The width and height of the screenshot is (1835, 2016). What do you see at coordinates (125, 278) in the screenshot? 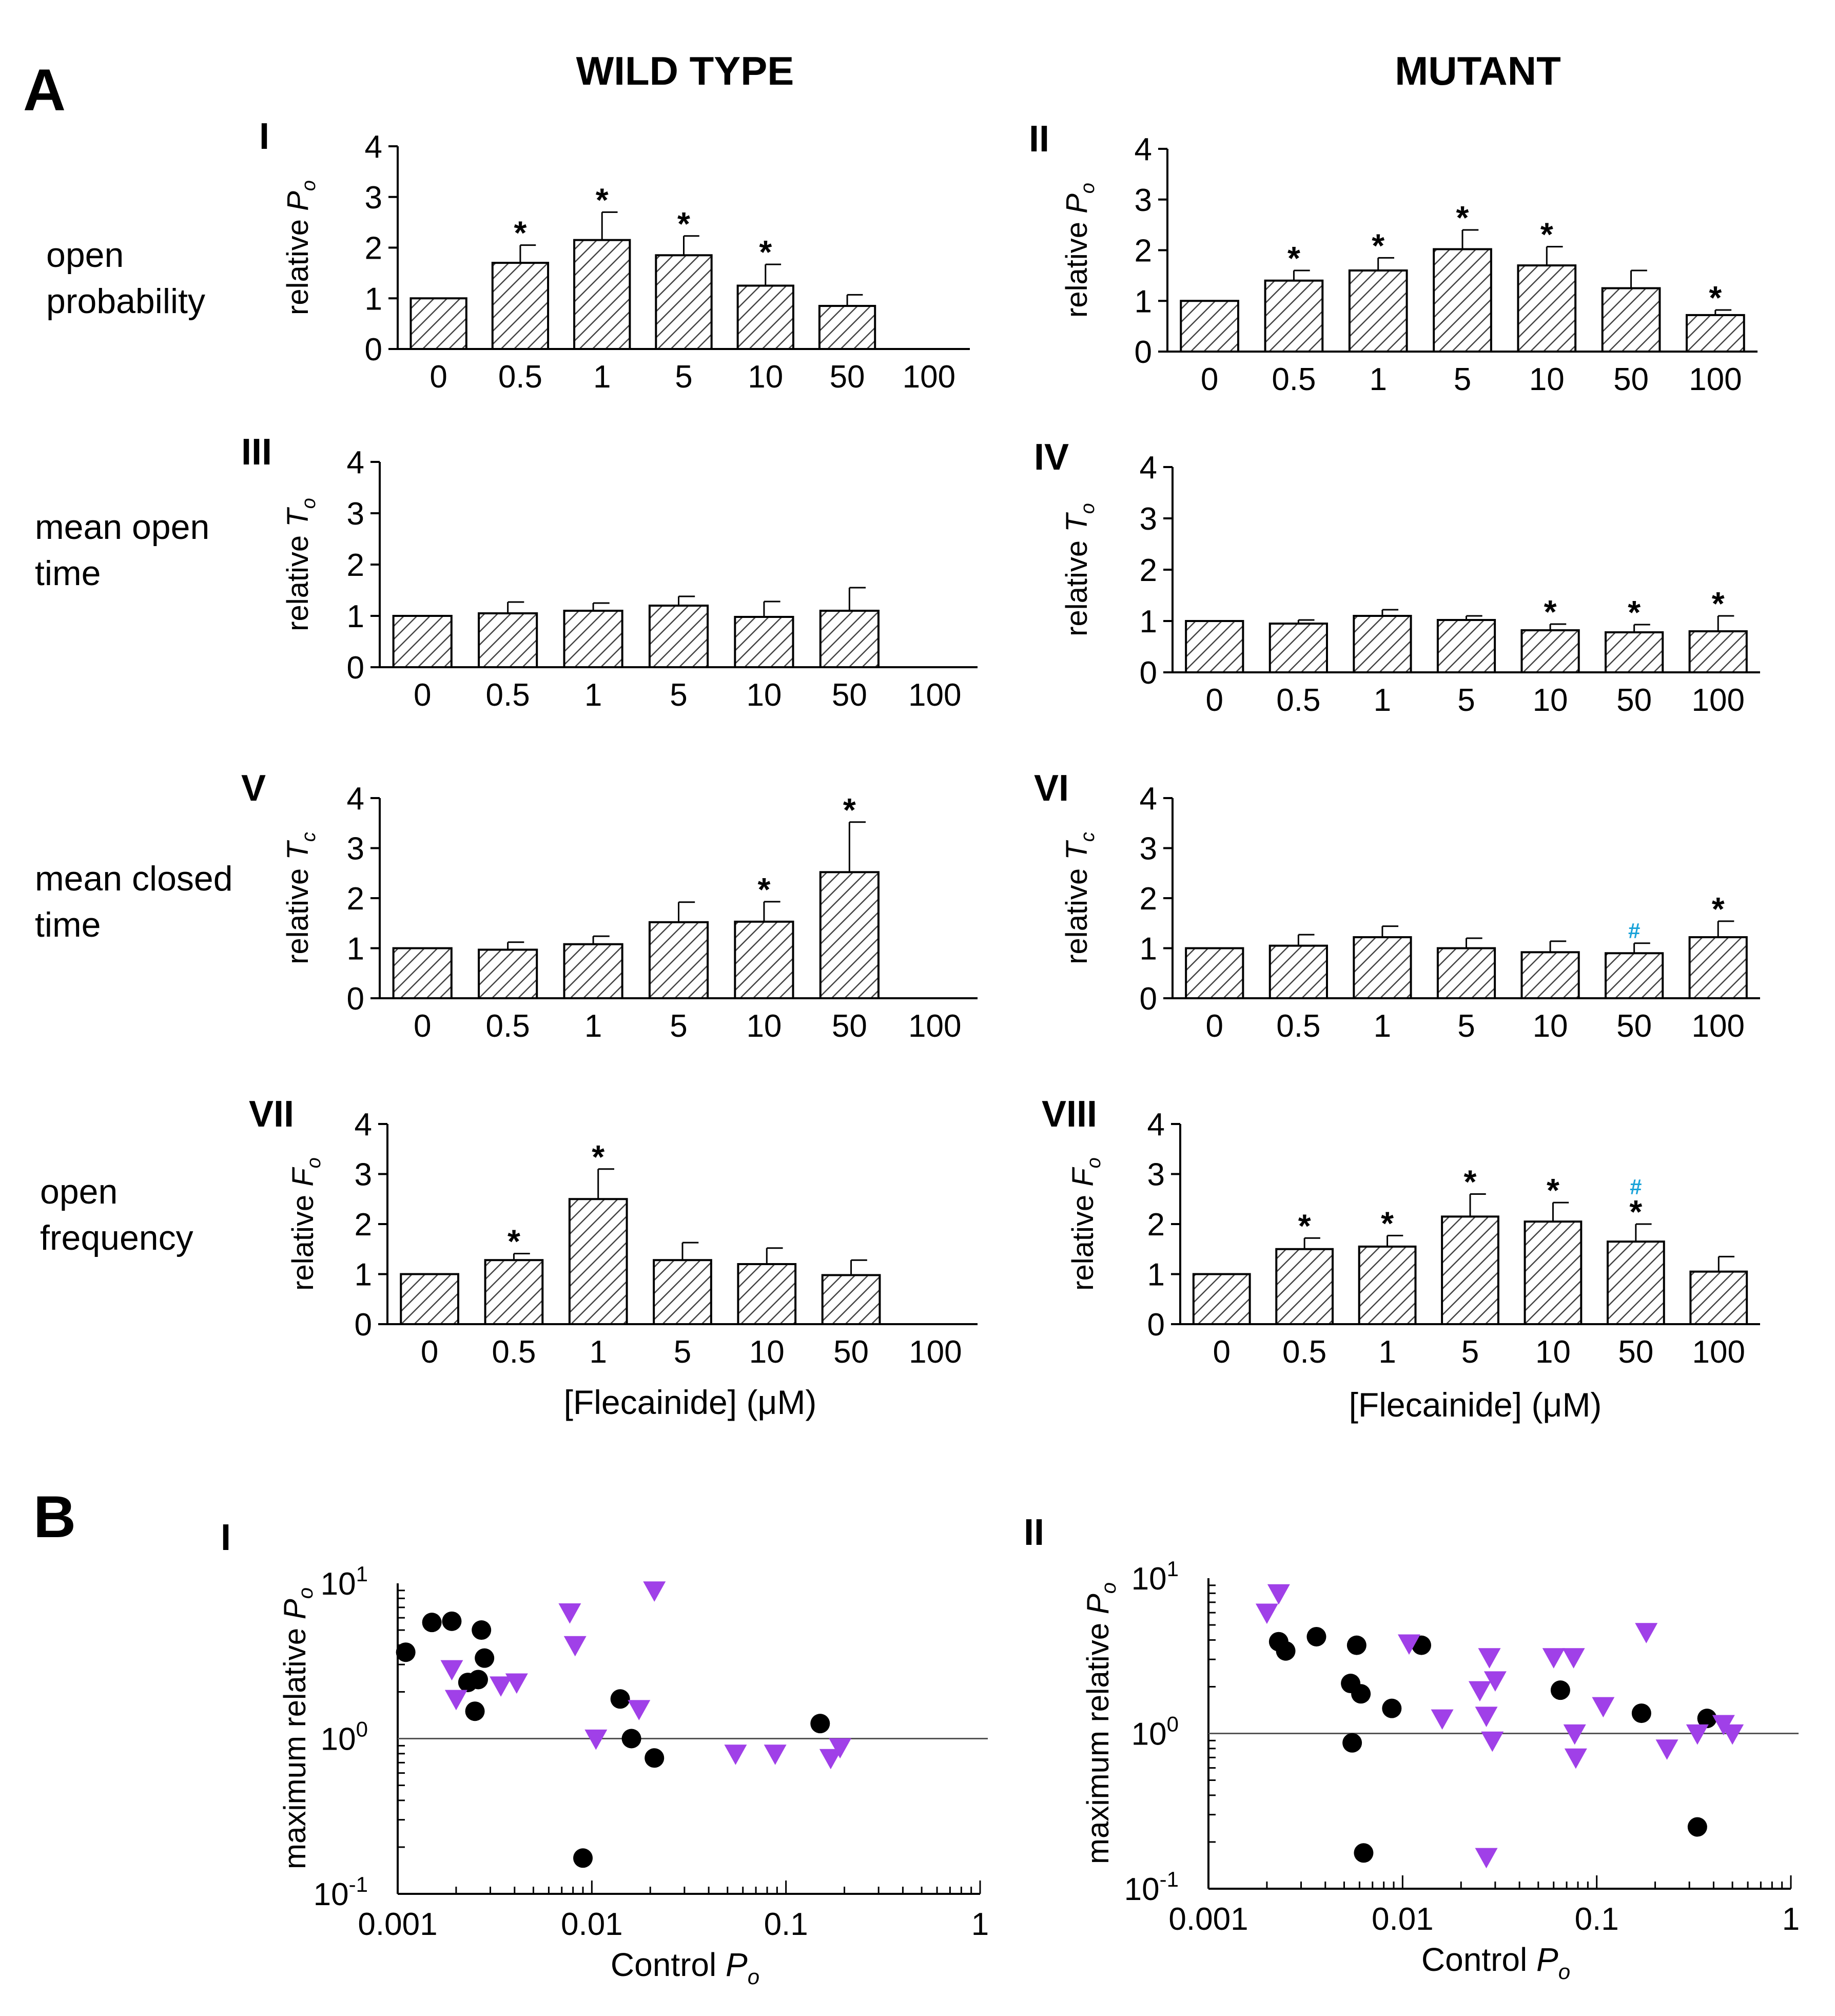
I see `row-label-open-probability: open probability` at bounding box center [125, 278].